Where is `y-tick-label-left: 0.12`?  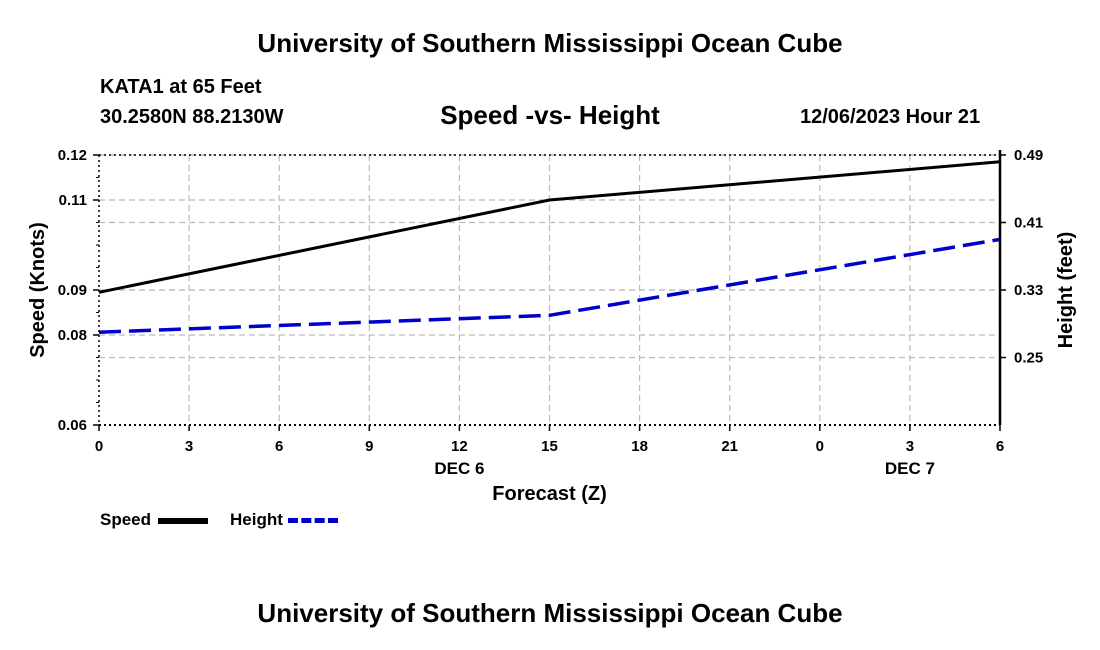
y-tick-label-left: 0.12 is located at coordinates (72, 155).